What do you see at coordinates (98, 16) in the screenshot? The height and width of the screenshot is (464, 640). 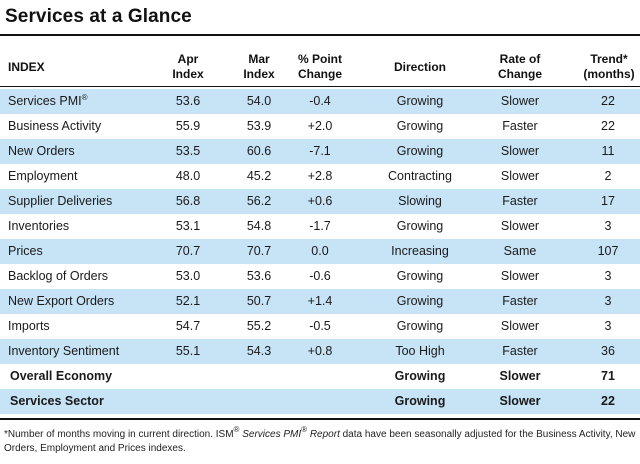 I see `page-title: Services at a Glance` at bounding box center [98, 16].